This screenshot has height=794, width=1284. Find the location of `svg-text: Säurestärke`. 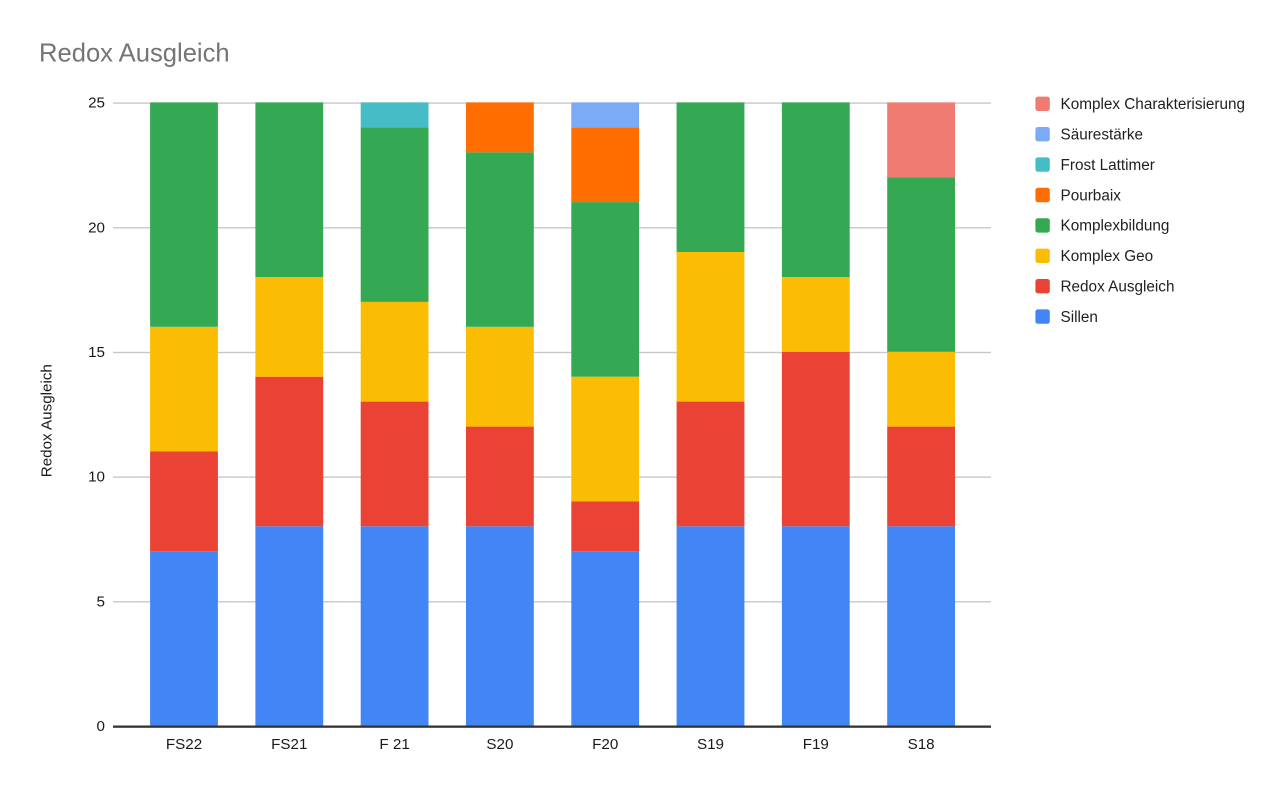

svg-text: Säurestärke is located at coordinates (1102, 135).